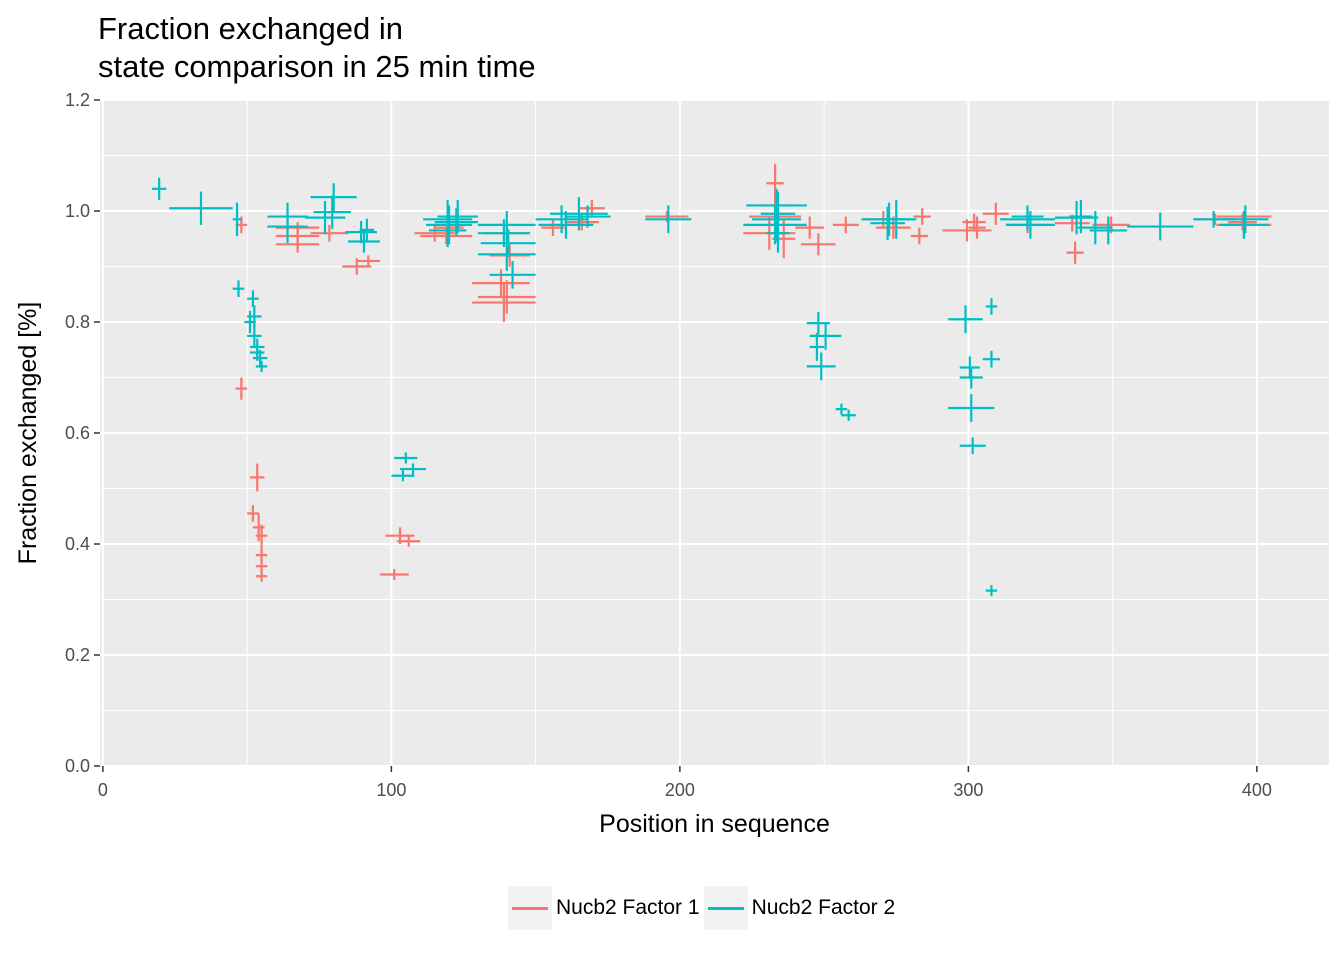  What do you see at coordinates (77, 100) in the screenshot?
I see `y-tick-label: 1.2` at bounding box center [77, 100].